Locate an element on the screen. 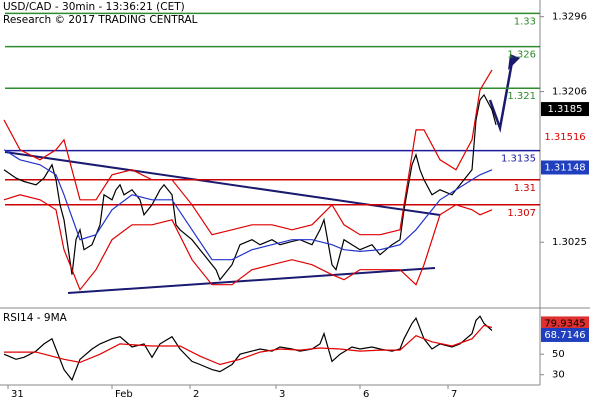  level-label: 1.321 is located at coordinates (521, 96).